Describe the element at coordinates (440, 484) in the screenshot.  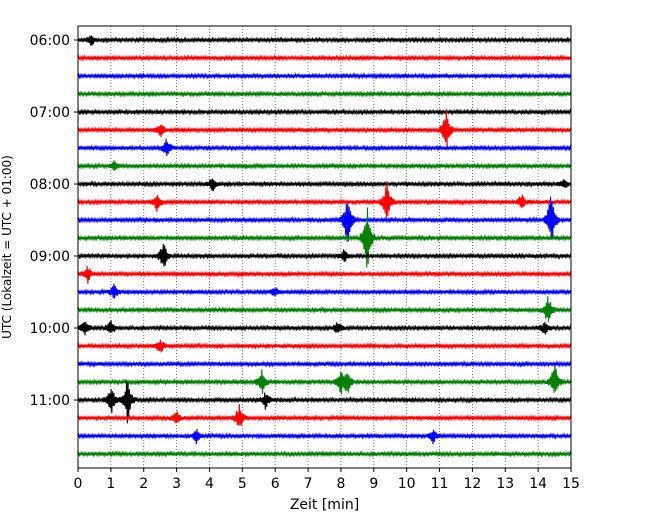
I see `x-tick-label: 11` at that location.